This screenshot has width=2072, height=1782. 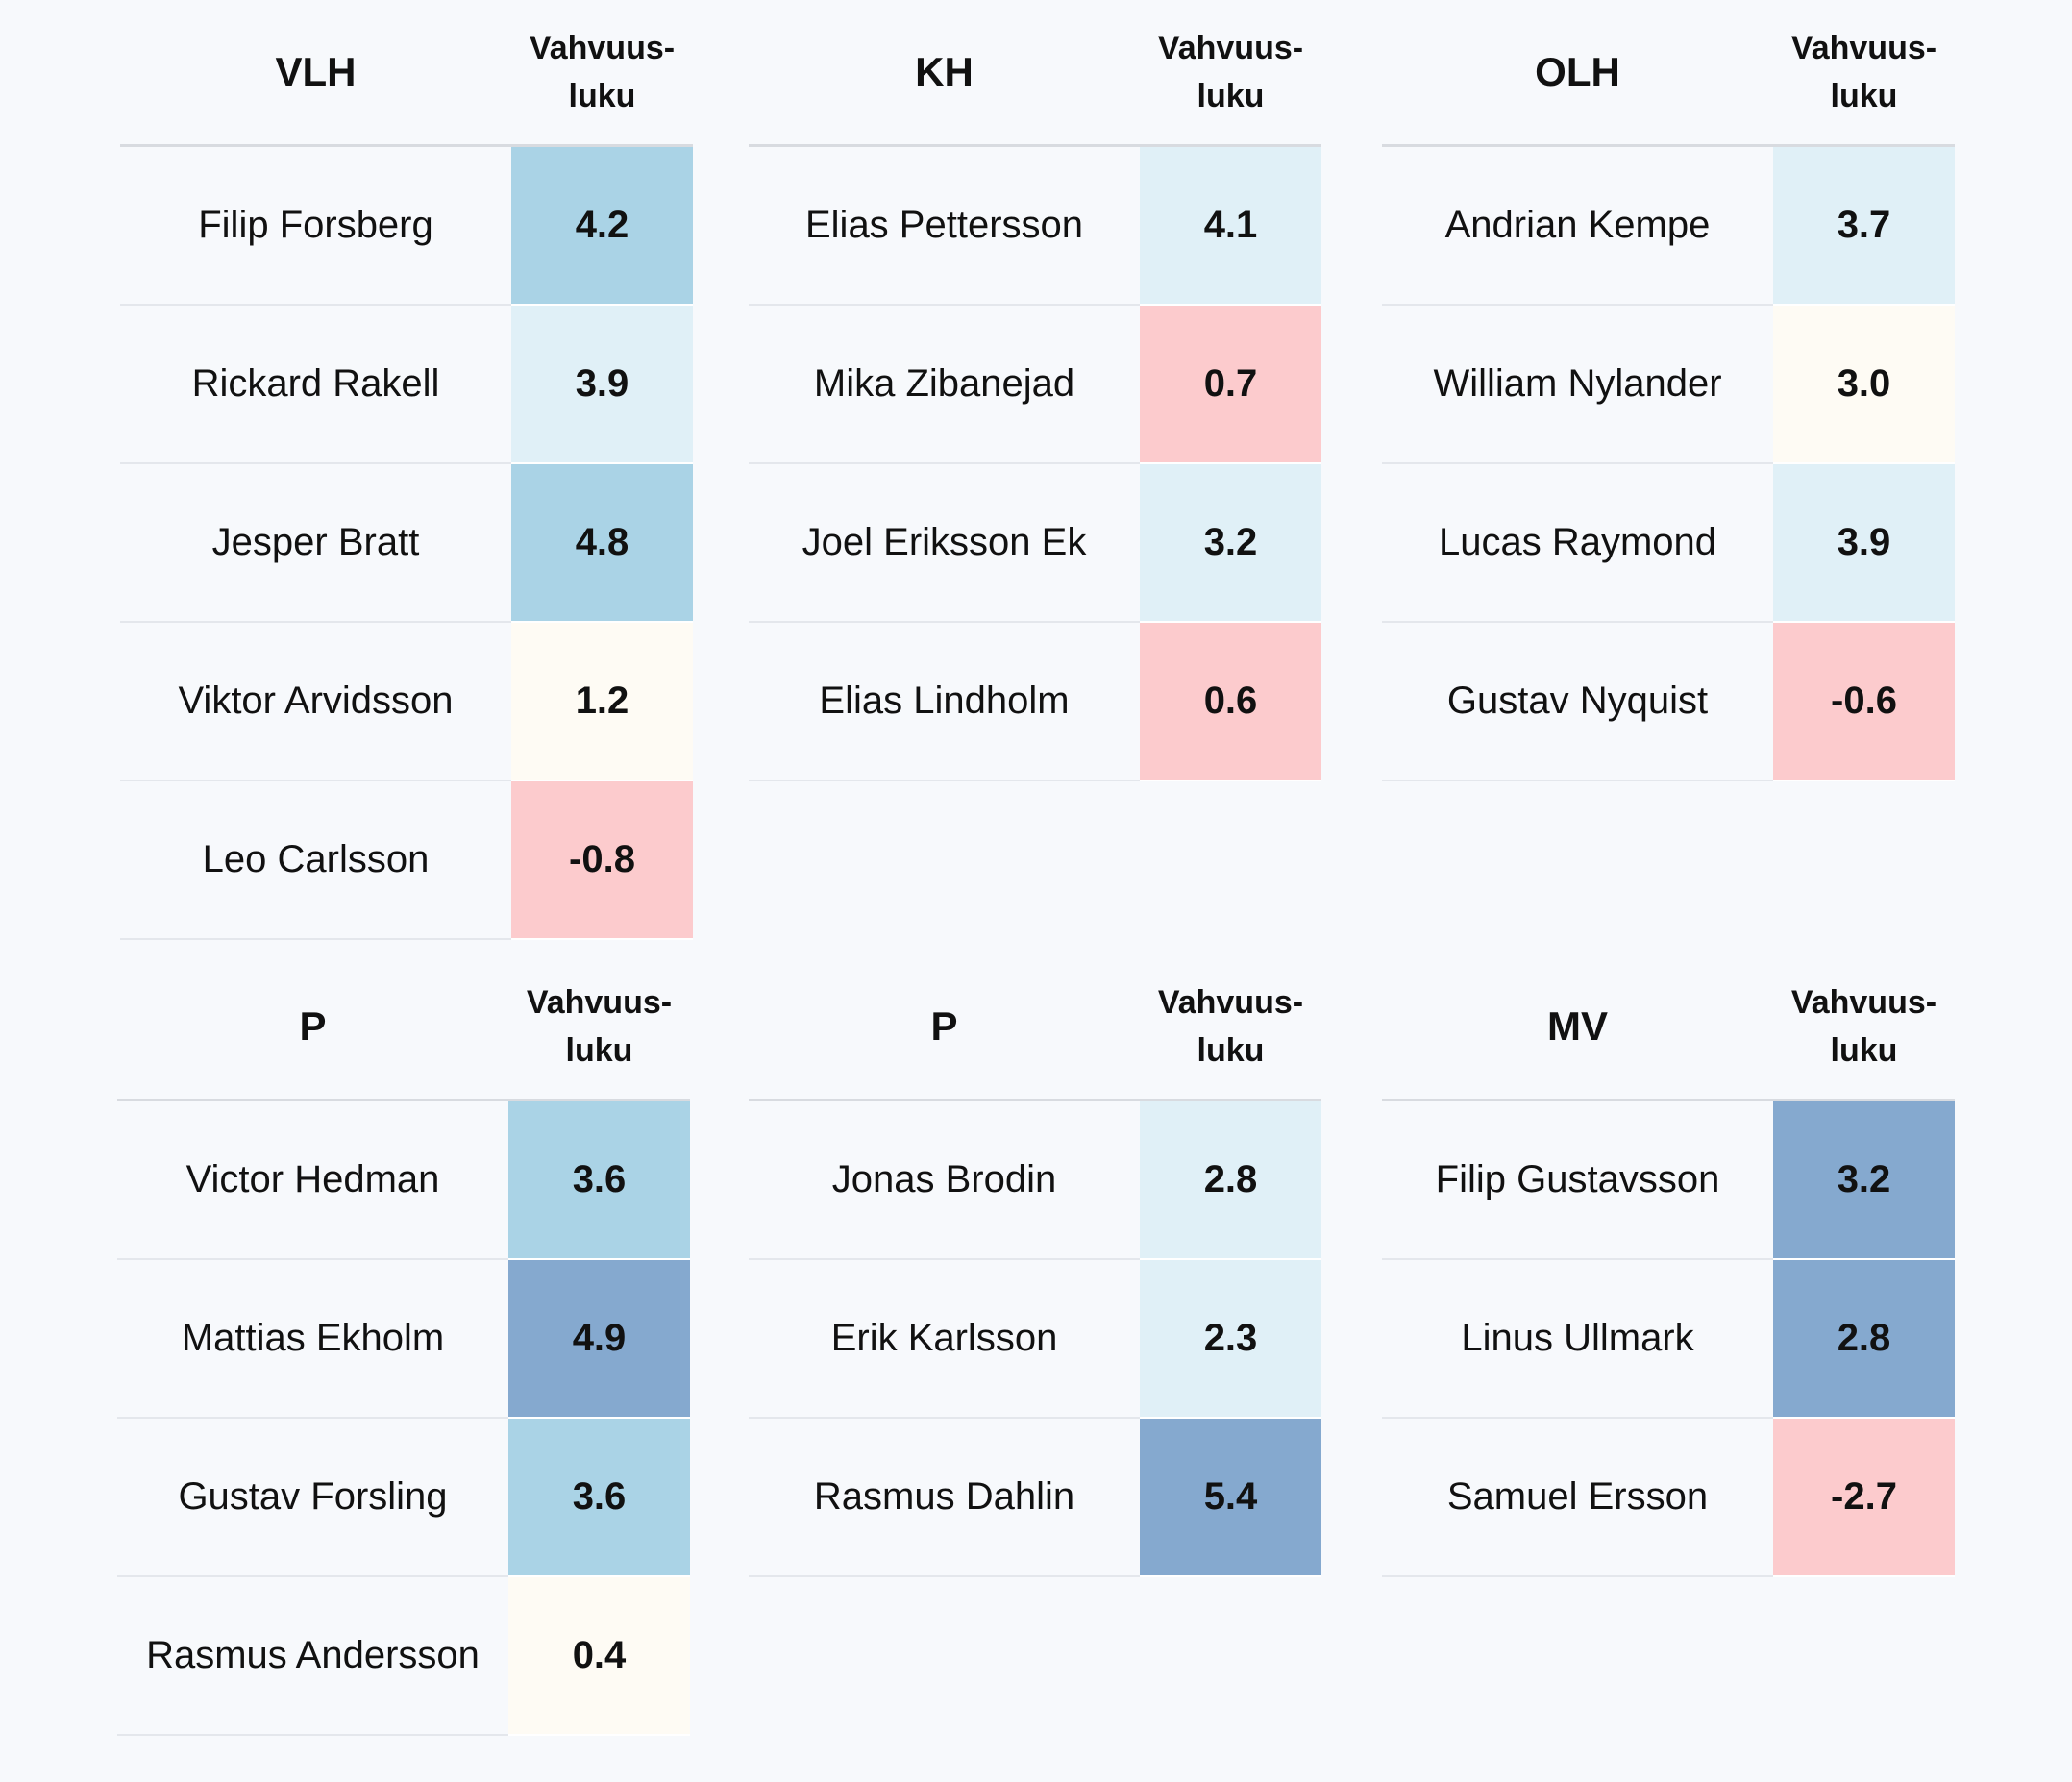 What do you see at coordinates (602, 543) in the screenshot?
I see `rating-value: 4.8` at bounding box center [602, 543].